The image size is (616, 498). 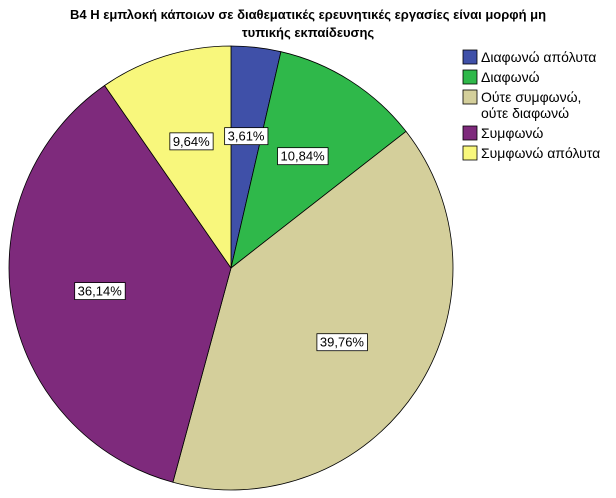 I want to click on chart-title-line-2: τυπικής εκπαίδευσης, so click(x=308, y=32).